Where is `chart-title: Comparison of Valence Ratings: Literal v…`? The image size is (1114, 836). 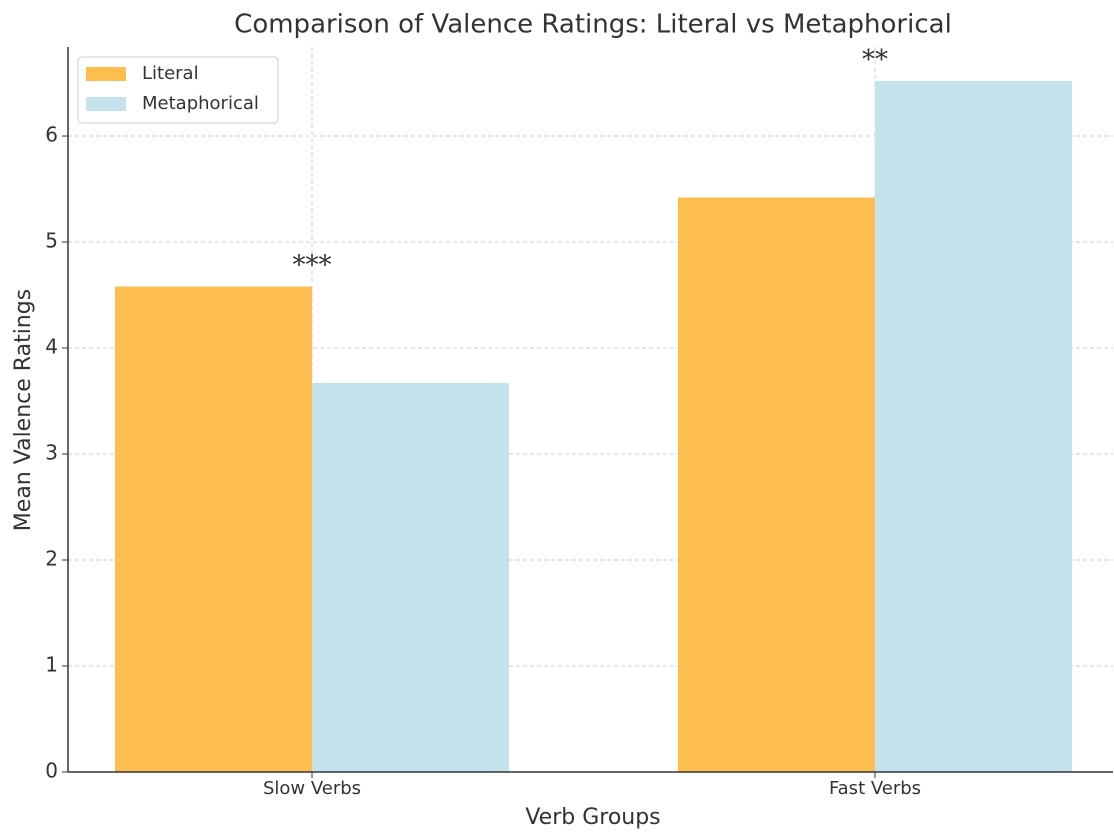
chart-title: Comparison of Valence Ratings: Literal v… is located at coordinates (593, 25).